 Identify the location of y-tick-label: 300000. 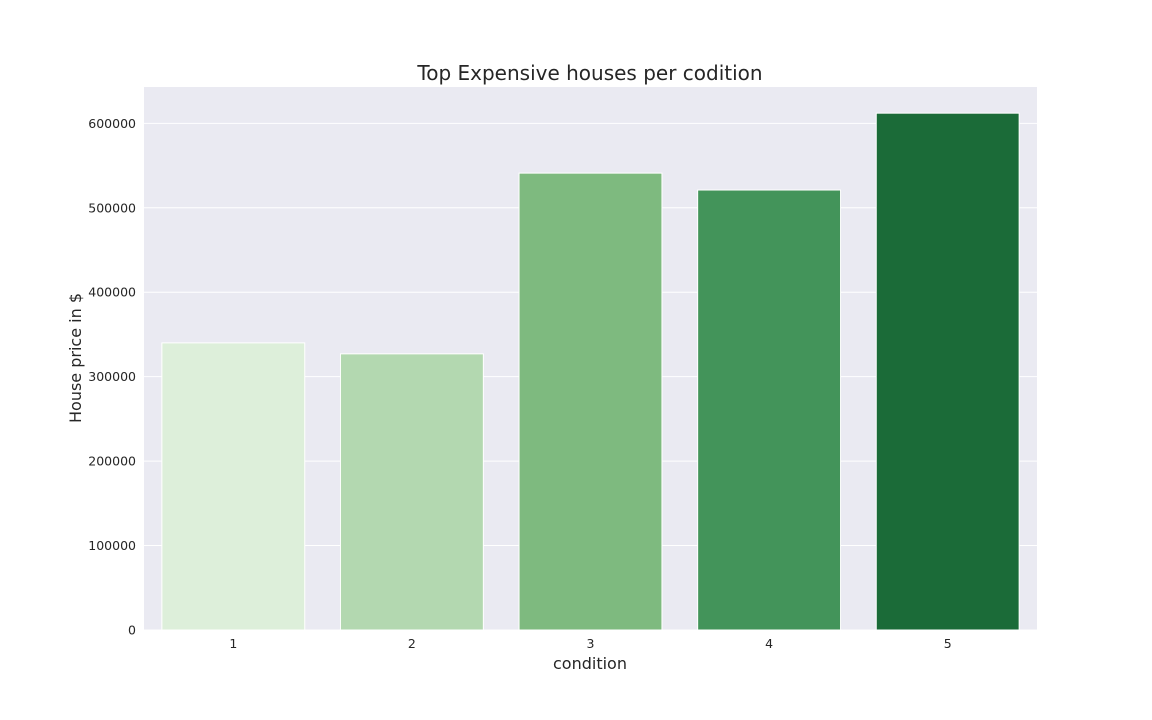
(112, 376).